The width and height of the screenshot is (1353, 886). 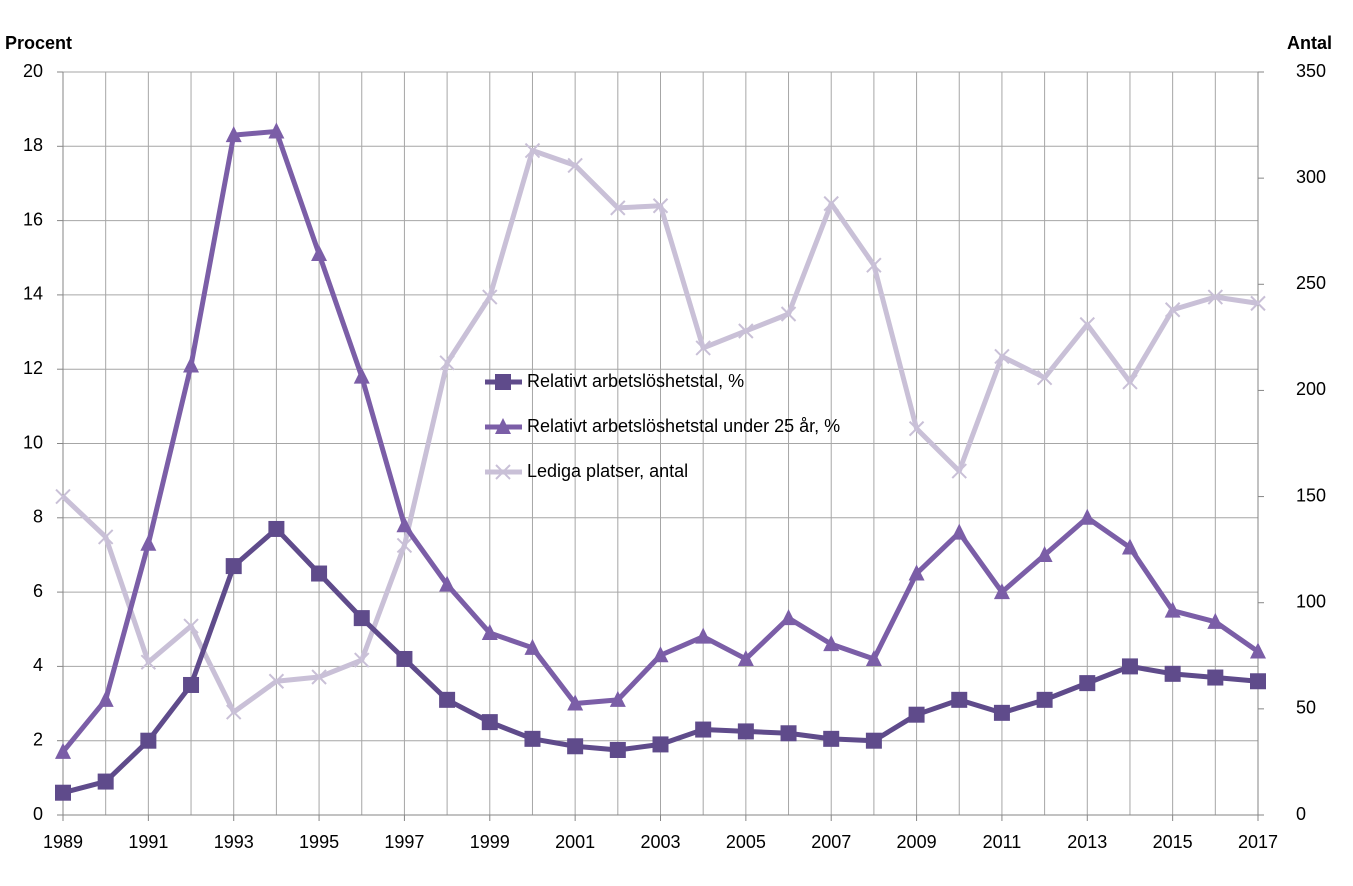 What do you see at coordinates (1311, 601) in the screenshot?
I see `y2-tick-label: 100` at bounding box center [1311, 601].